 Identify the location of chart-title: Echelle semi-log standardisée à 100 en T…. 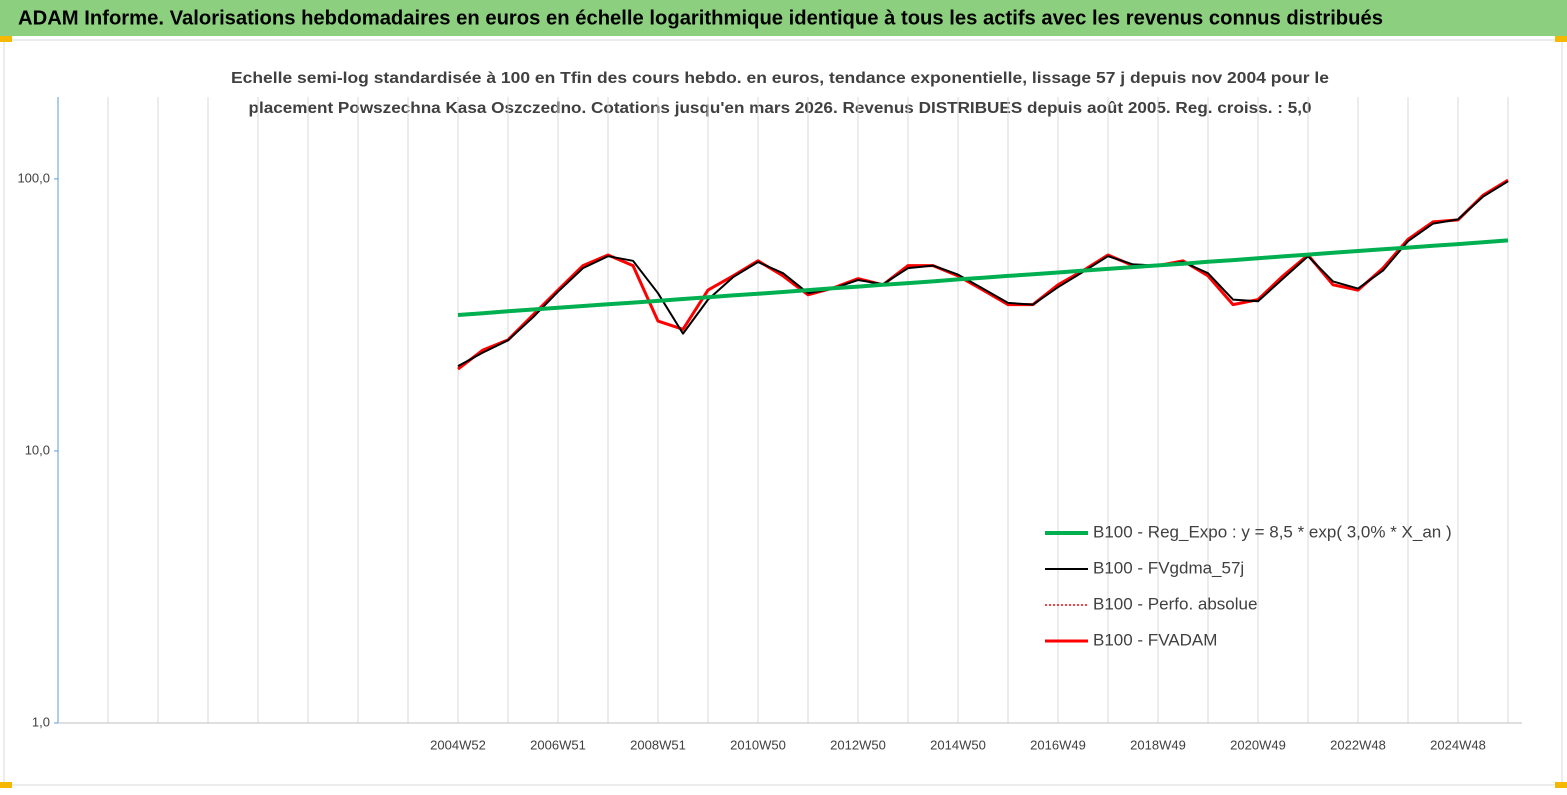
(780, 78).